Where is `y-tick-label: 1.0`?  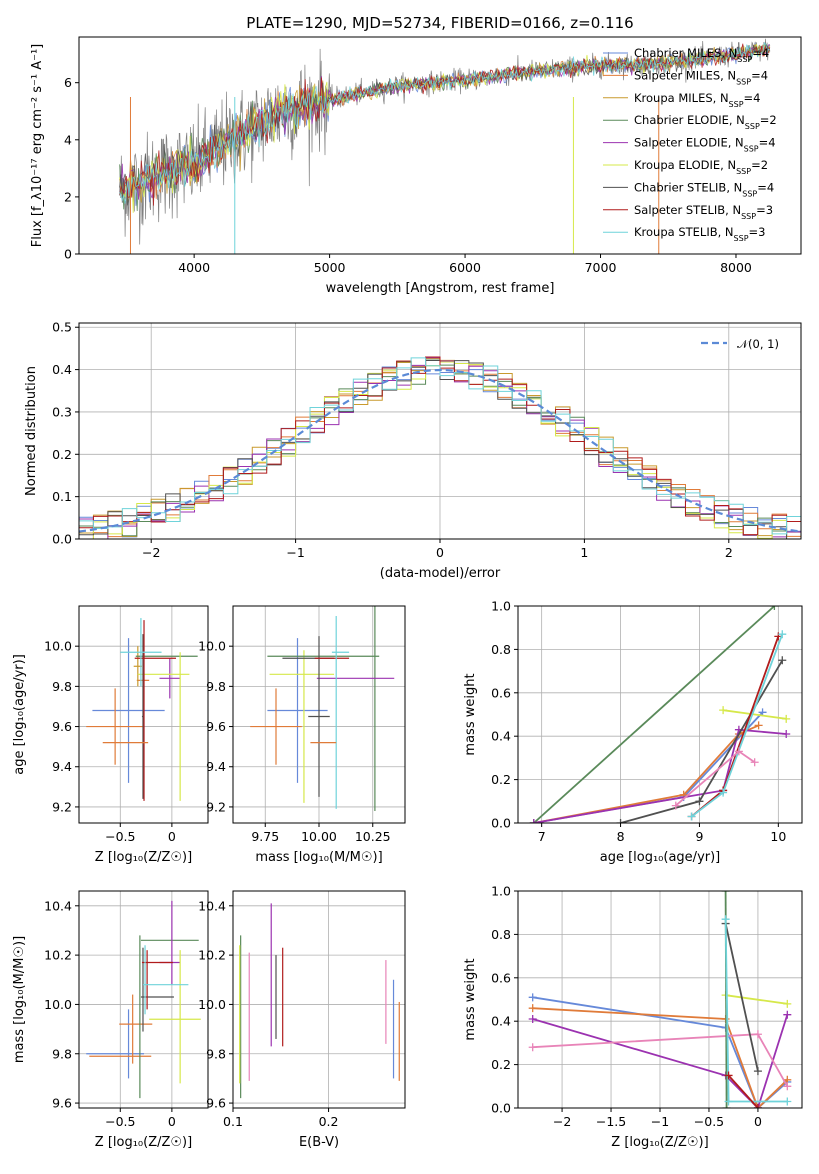 y-tick-label: 1.0 is located at coordinates (501, 891).